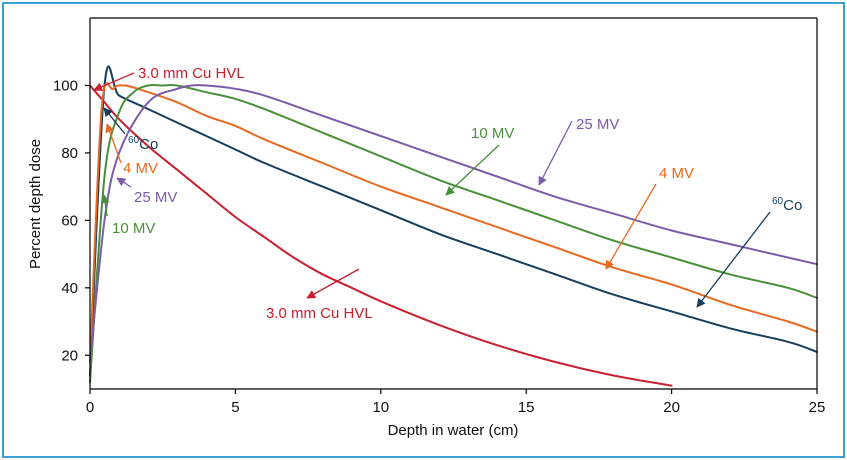 This screenshot has height=460, width=847. What do you see at coordinates (65, 85) in the screenshot?
I see `y-tick-label: 100` at bounding box center [65, 85].